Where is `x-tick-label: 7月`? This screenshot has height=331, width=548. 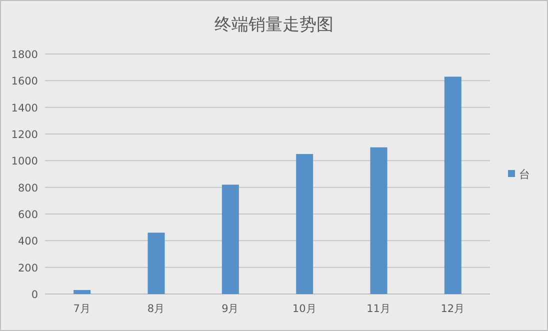
x-tick-label: 7月 is located at coordinates (82, 309).